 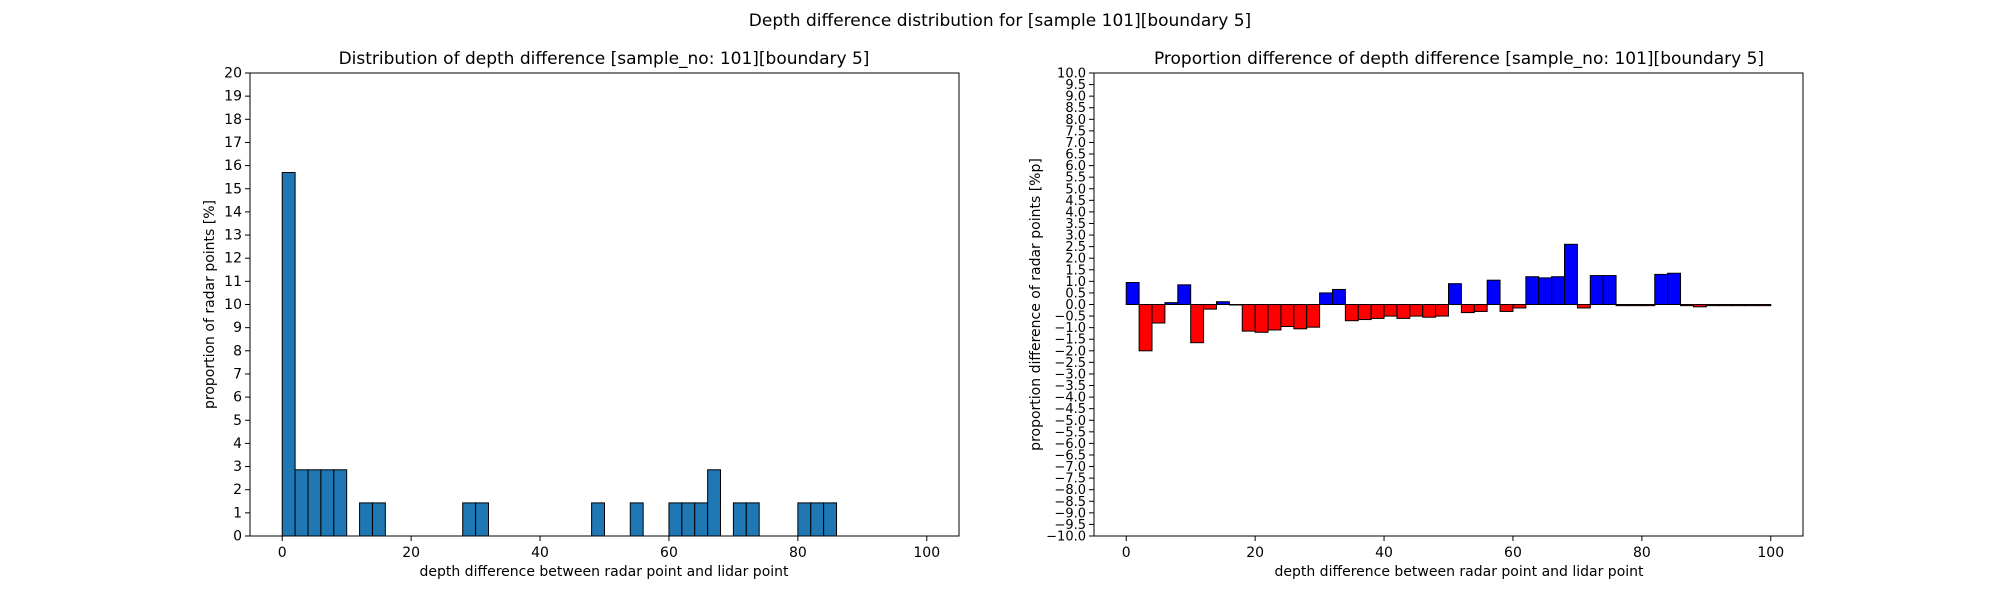 What do you see at coordinates (1075, 201) in the screenshot?
I see `right-chart-y-tick-label: 4.5` at bounding box center [1075, 201].